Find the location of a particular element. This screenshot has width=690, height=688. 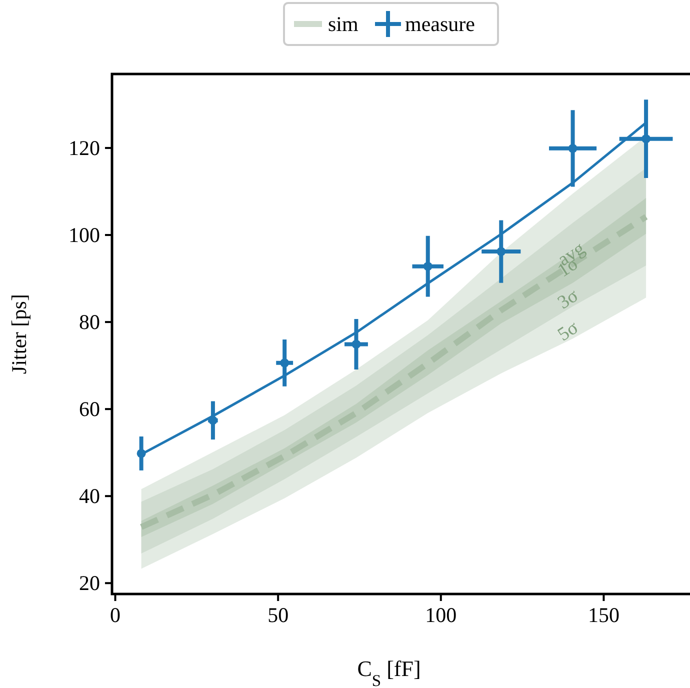

x-axis-title: C$_{S}$ [fF] is located at coordinates (389, 672).